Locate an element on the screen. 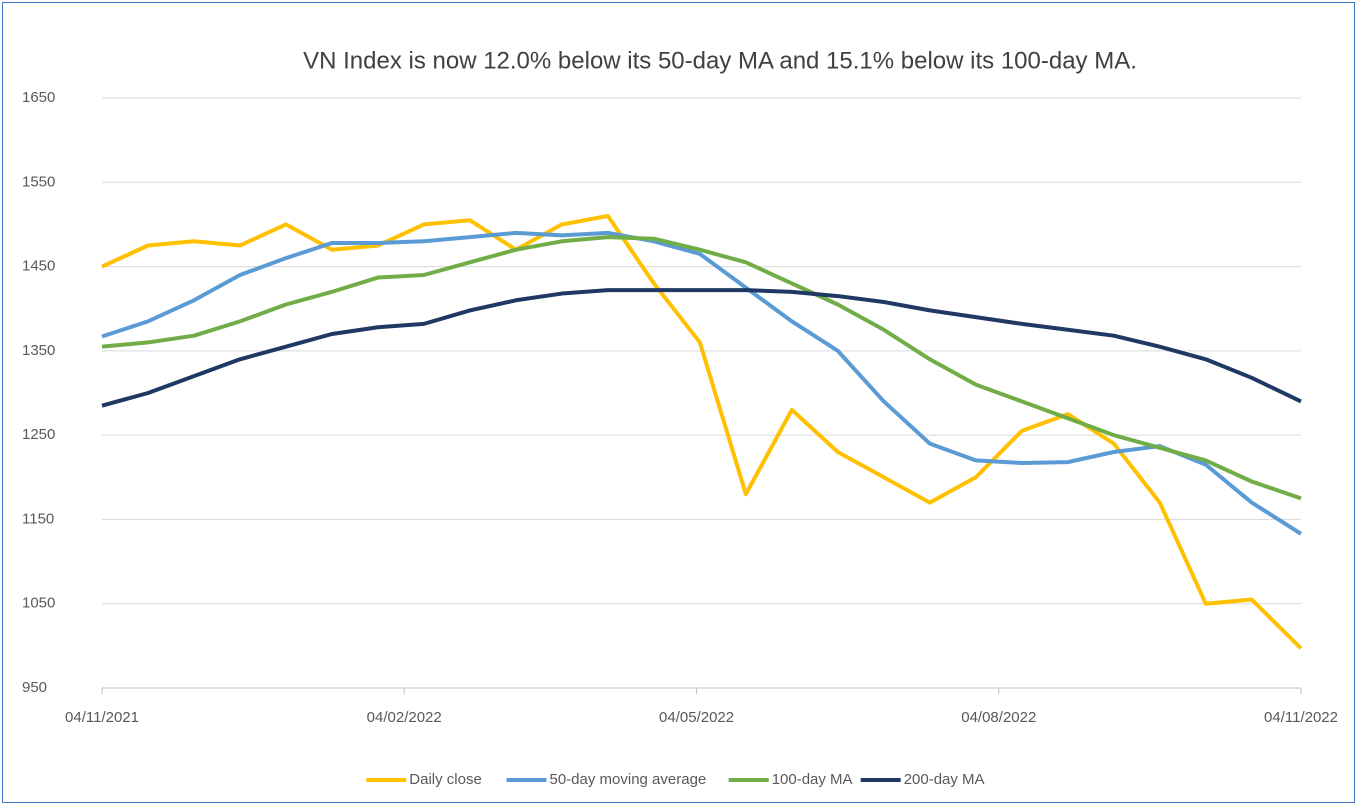 The width and height of the screenshot is (1359, 807). y-tick-label: 1150 is located at coordinates (38, 518).